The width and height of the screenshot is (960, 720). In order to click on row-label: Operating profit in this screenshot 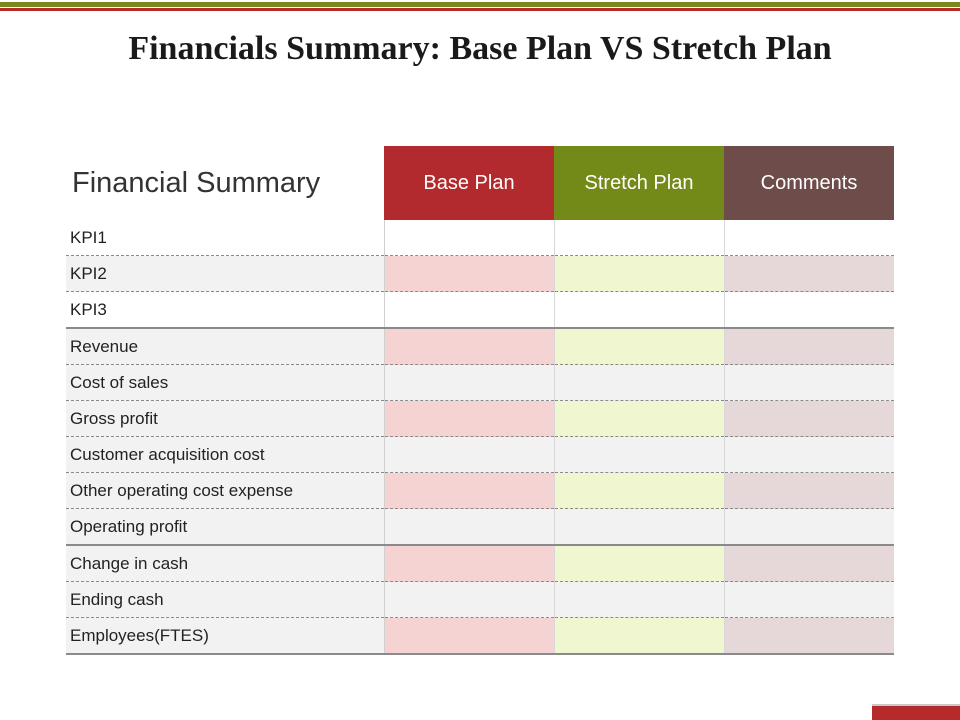, I will do `click(225, 527)`.